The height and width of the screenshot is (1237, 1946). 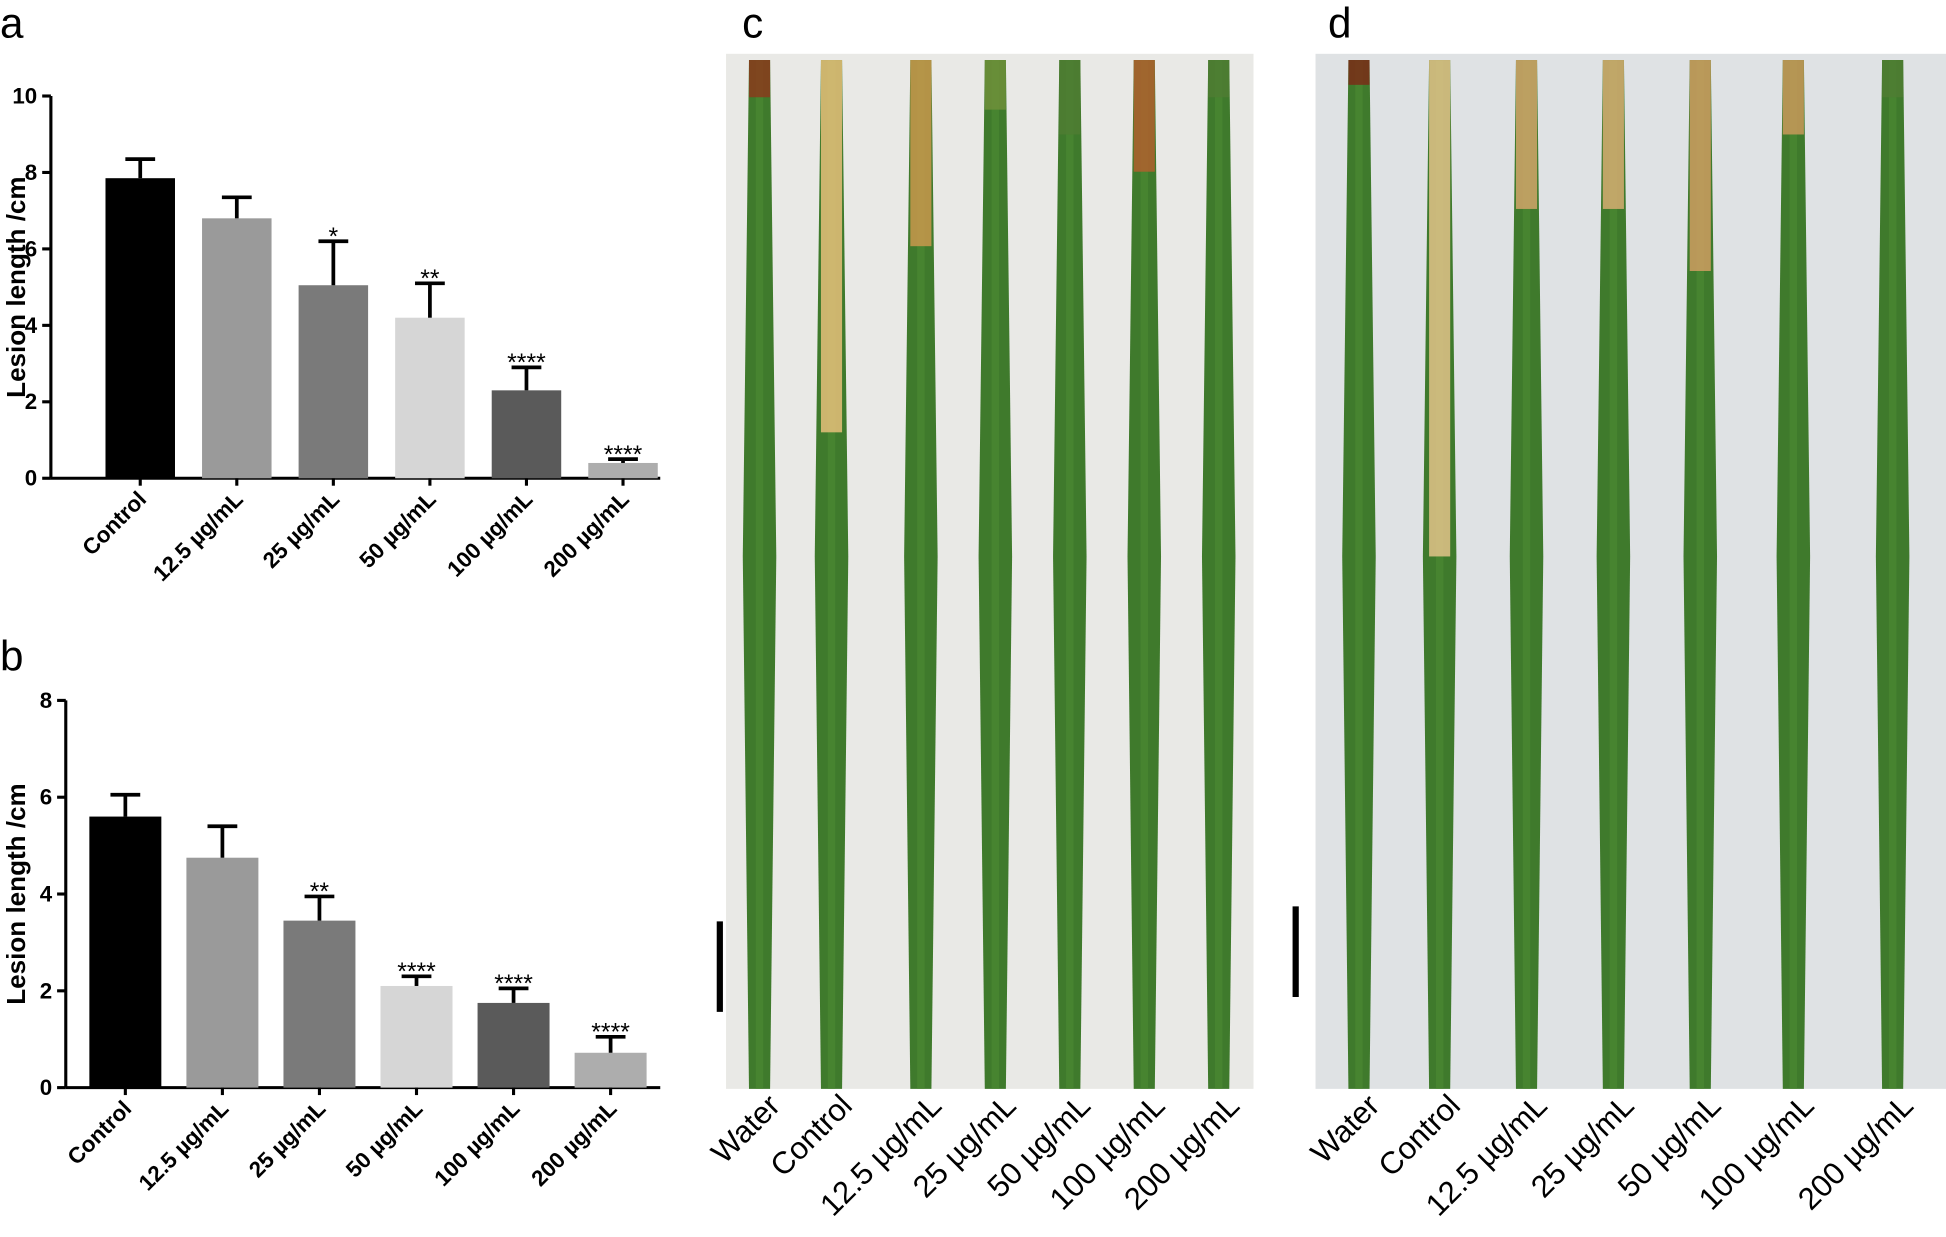 What do you see at coordinates (1339, 23) in the screenshot?
I see `panel-label: d` at bounding box center [1339, 23].